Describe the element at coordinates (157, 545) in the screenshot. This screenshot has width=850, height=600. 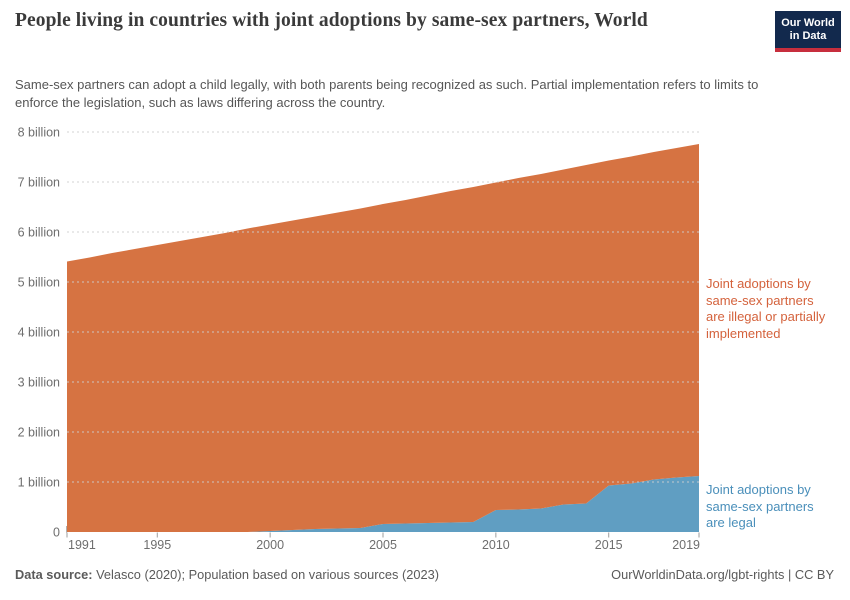
I see `x-tick-label: 1995` at that location.